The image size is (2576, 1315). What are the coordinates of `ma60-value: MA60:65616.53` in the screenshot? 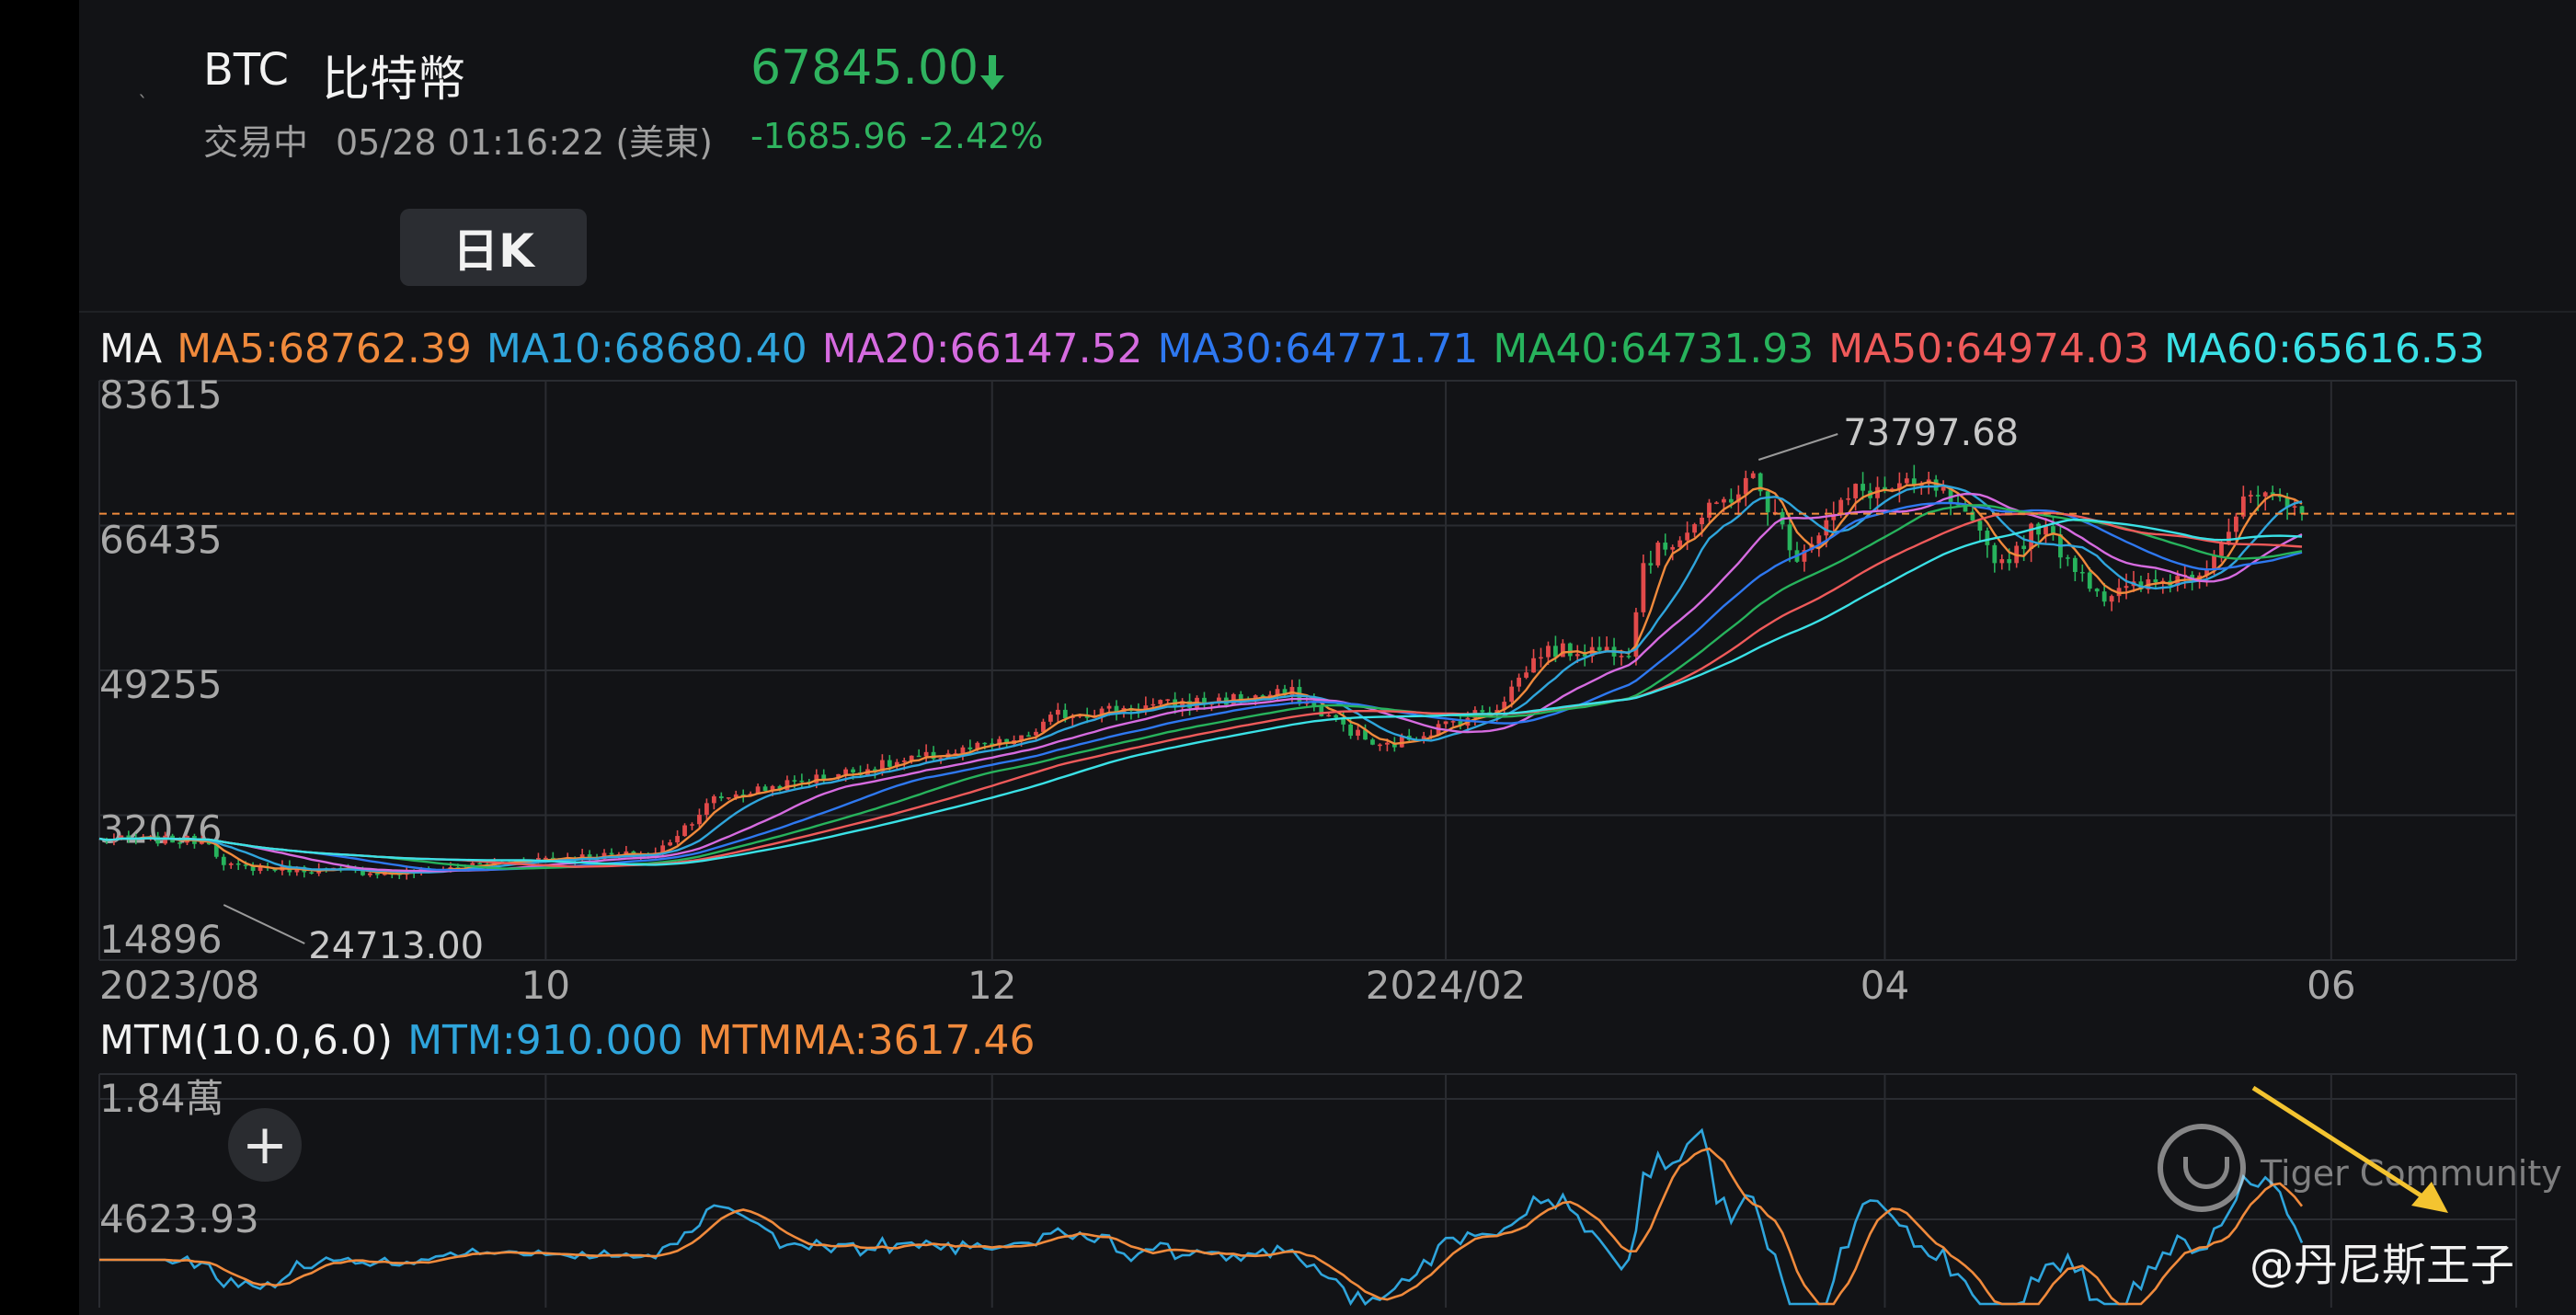 It's located at (2325, 349).